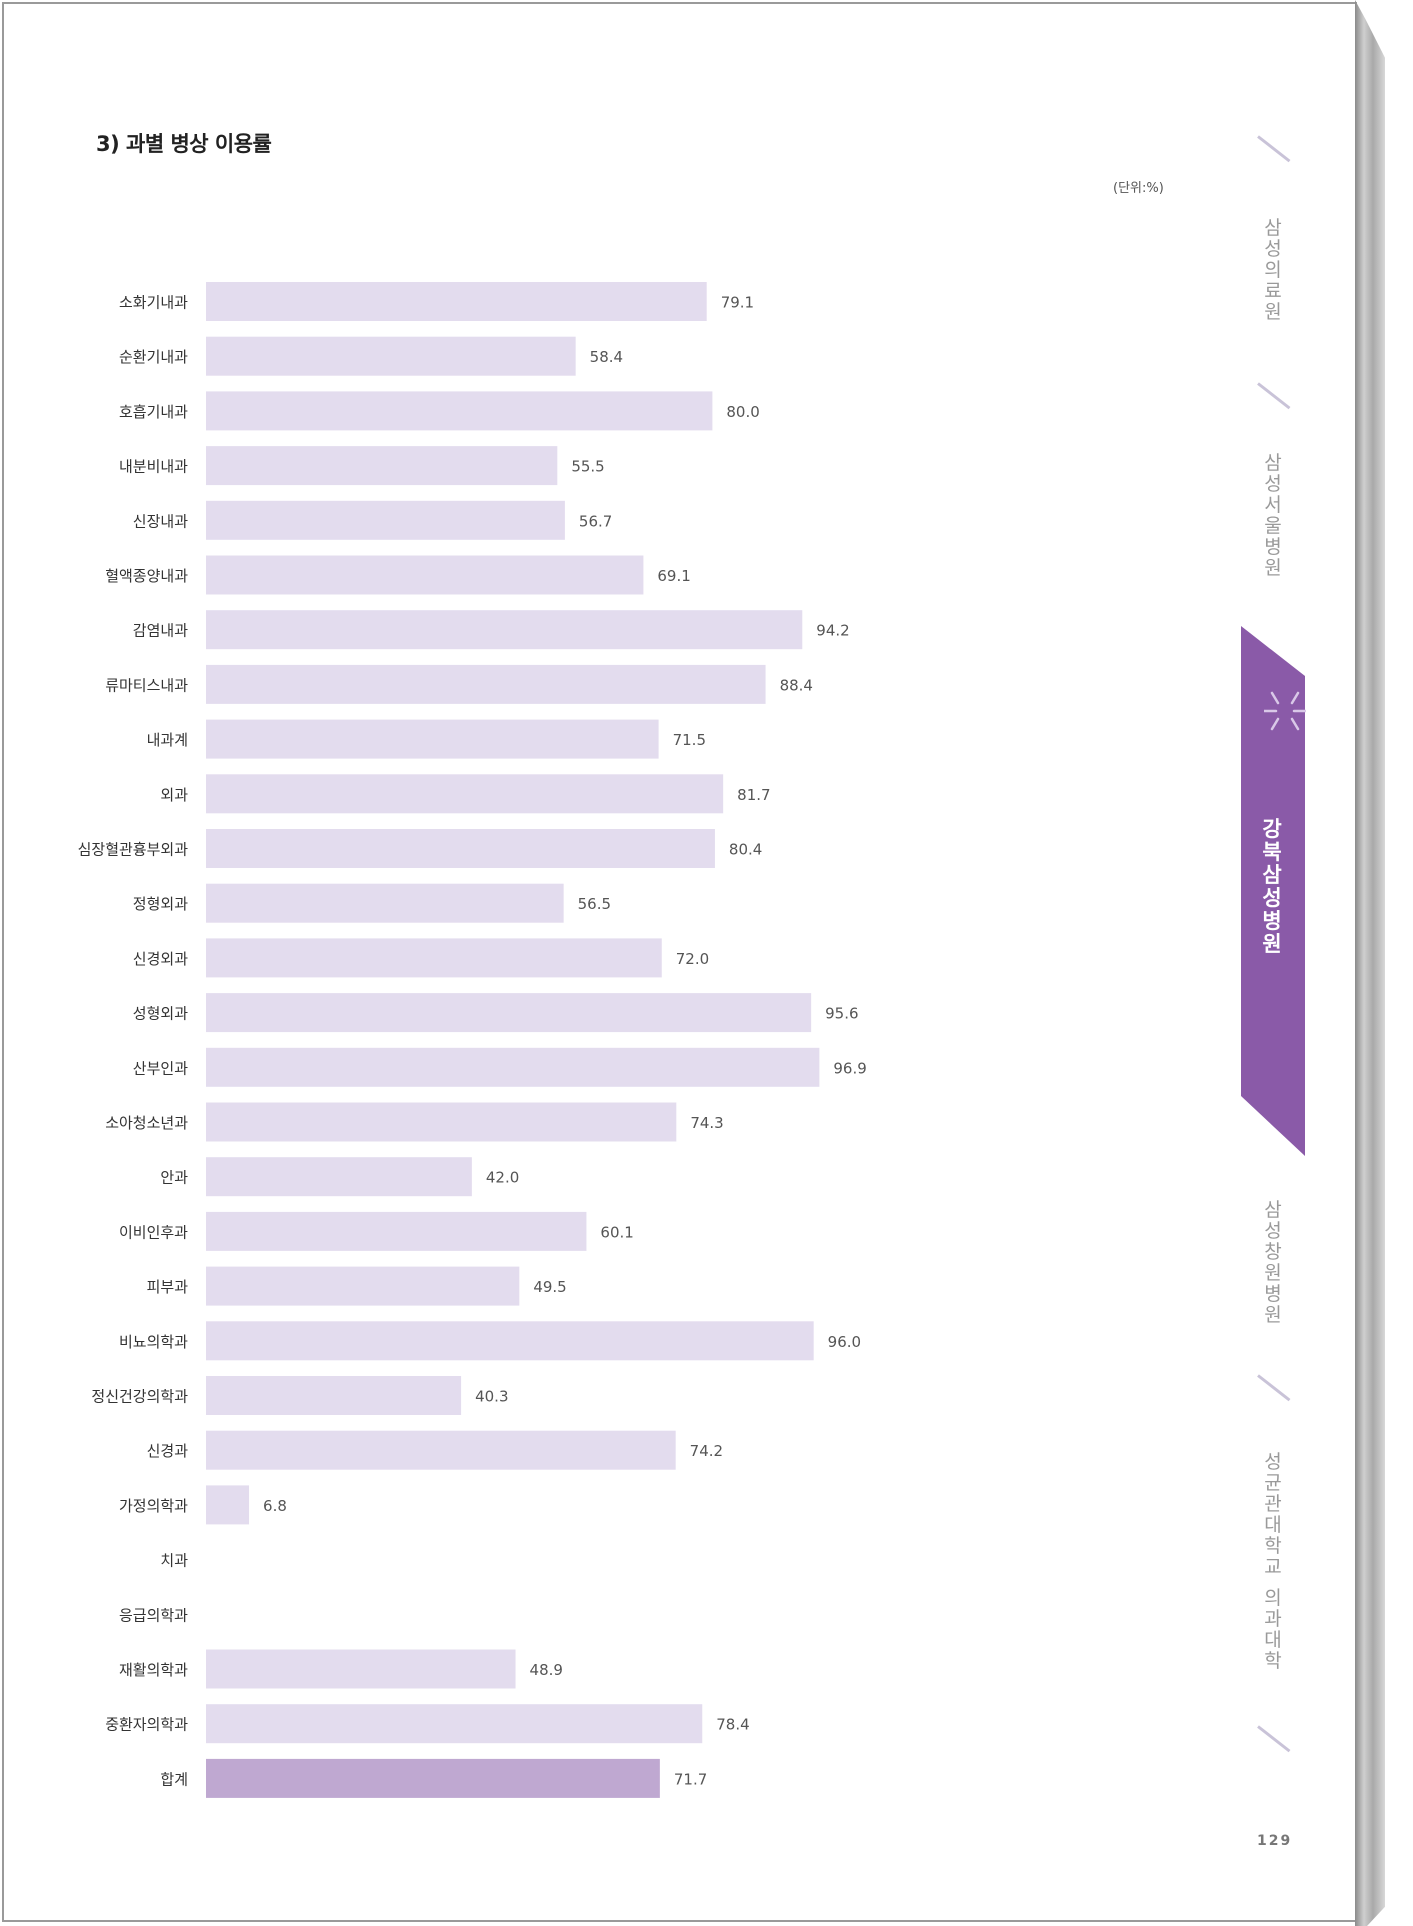 This screenshot has width=1413, height=1926. Describe the element at coordinates (167, 740) in the screenshot. I see `category-label: 내과계` at that location.